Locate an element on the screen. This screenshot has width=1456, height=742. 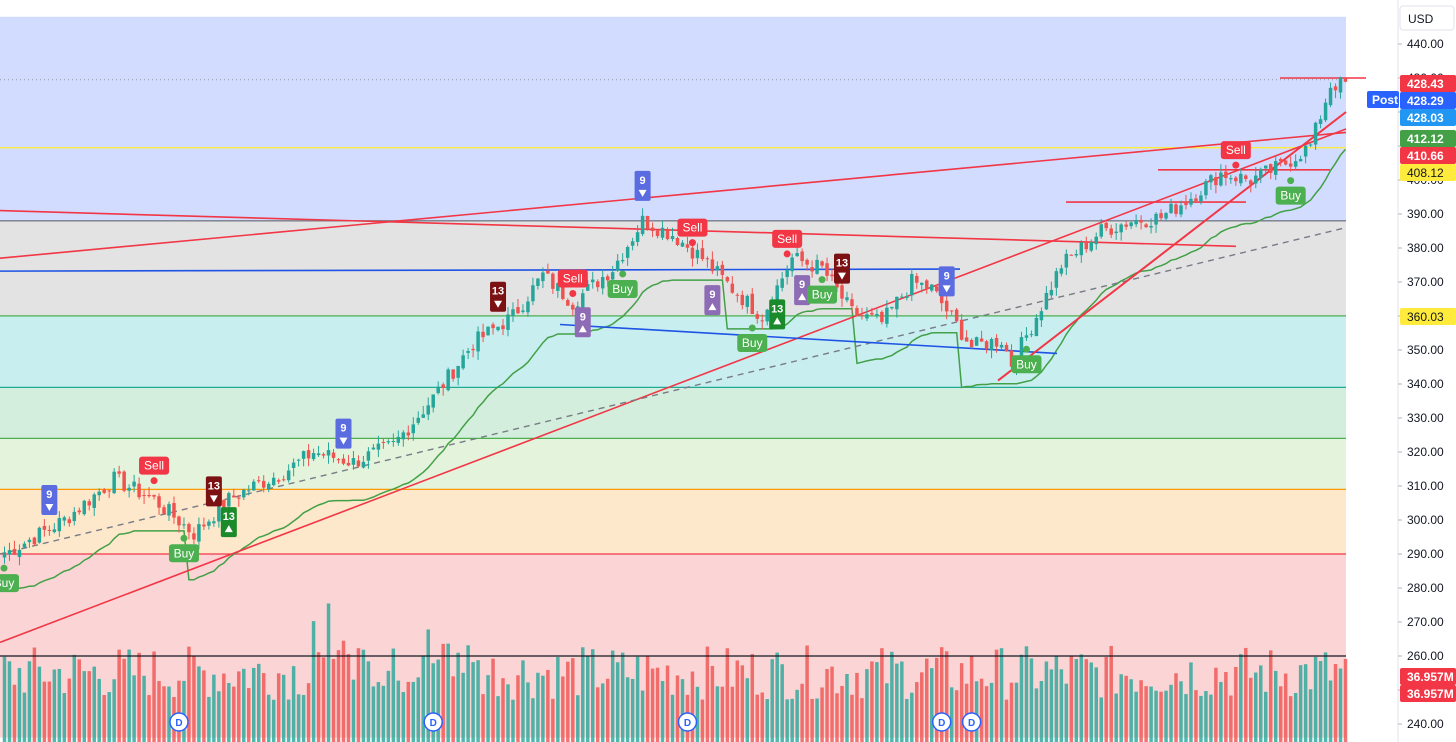
dividend-label: D is located at coordinates (433, 723).